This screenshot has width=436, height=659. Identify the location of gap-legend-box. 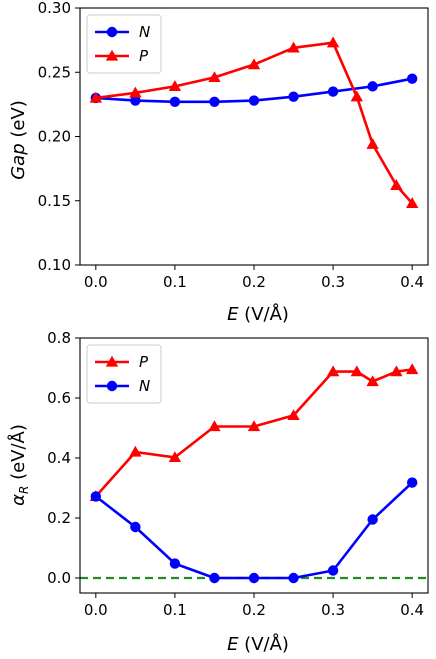
(124, 44).